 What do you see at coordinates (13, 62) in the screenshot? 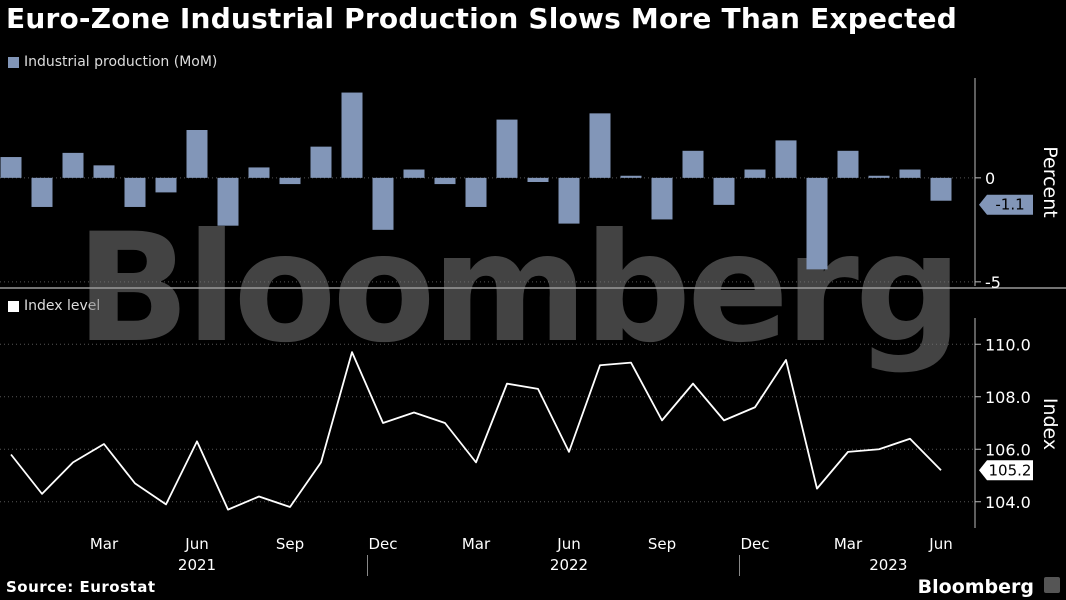
I see `bar-legend-swatch` at bounding box center [13, 62].